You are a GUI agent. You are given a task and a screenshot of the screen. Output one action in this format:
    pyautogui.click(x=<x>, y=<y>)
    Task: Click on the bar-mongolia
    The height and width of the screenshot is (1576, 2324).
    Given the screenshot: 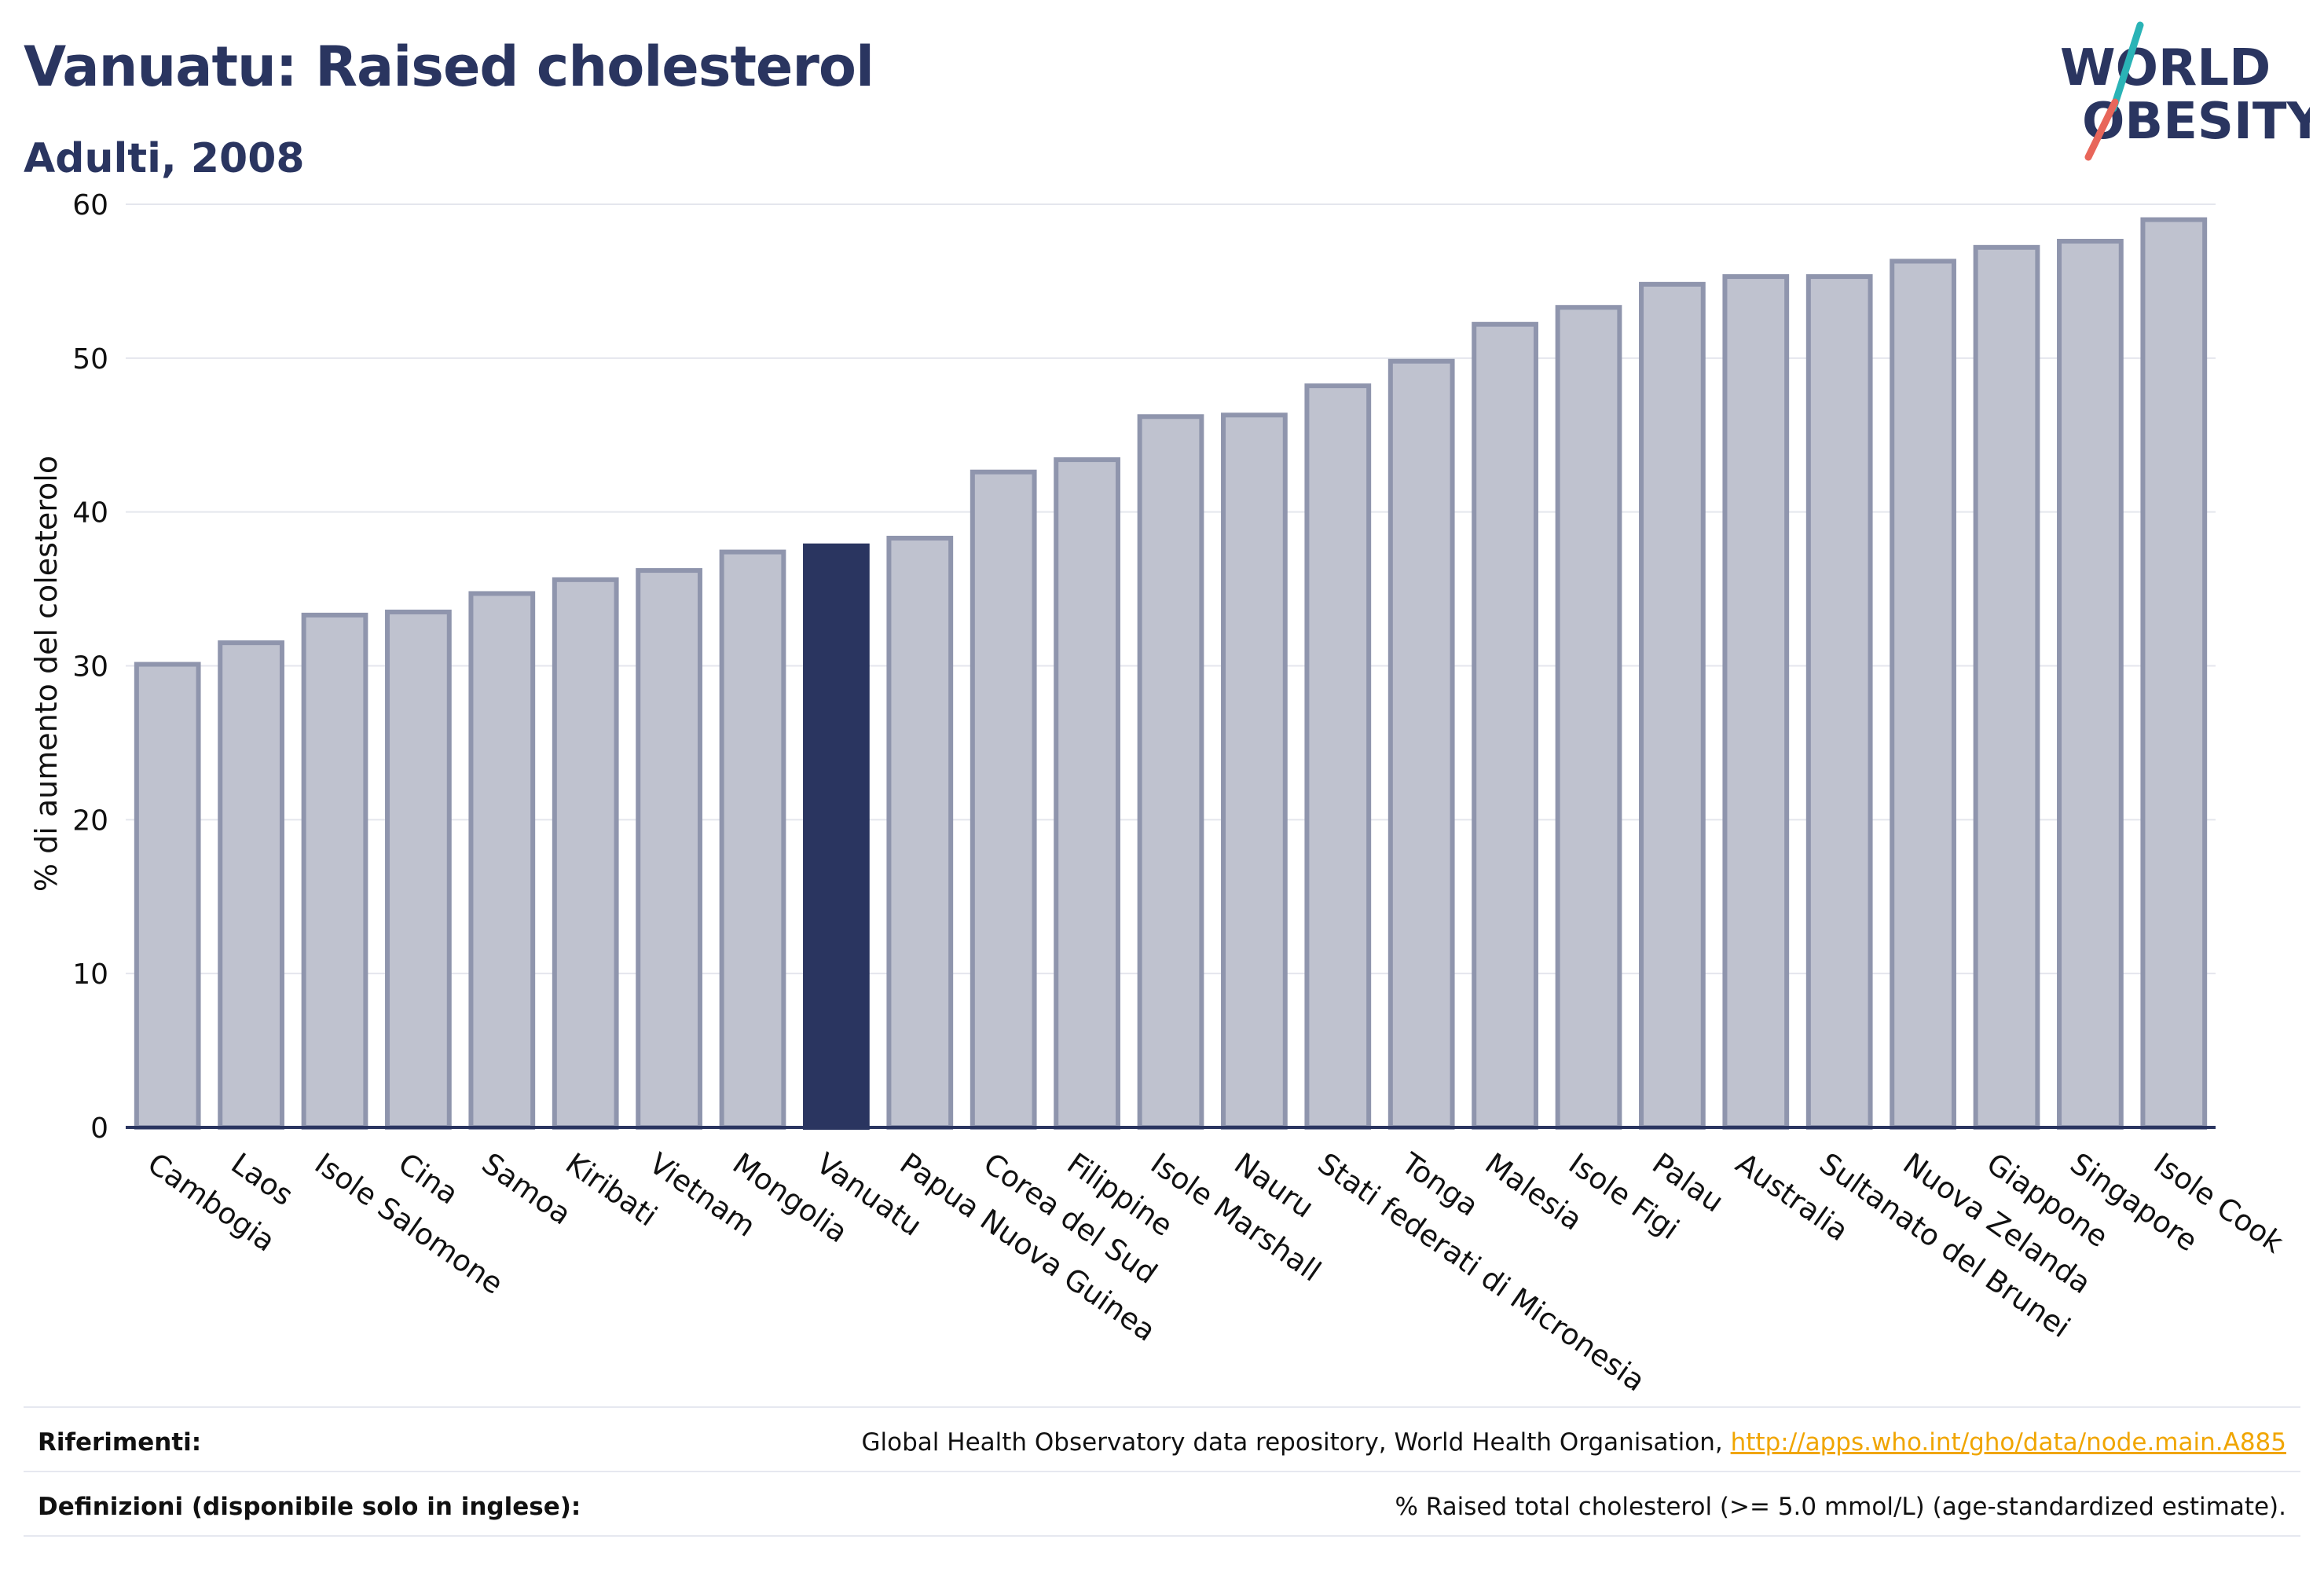 What is the action you would take?
    pyautogui.click(x=752, y=839)
    